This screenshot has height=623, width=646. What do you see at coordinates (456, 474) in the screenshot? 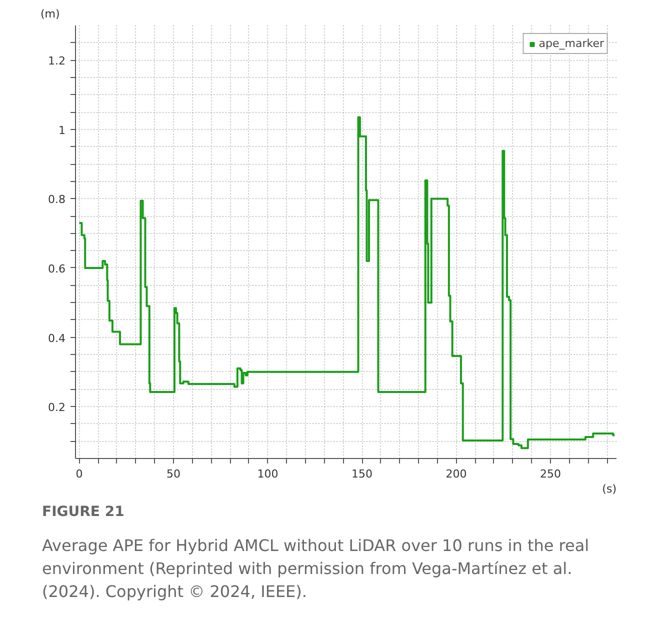
I see `x-tick-label: 200` at bounding box center [456, 474].